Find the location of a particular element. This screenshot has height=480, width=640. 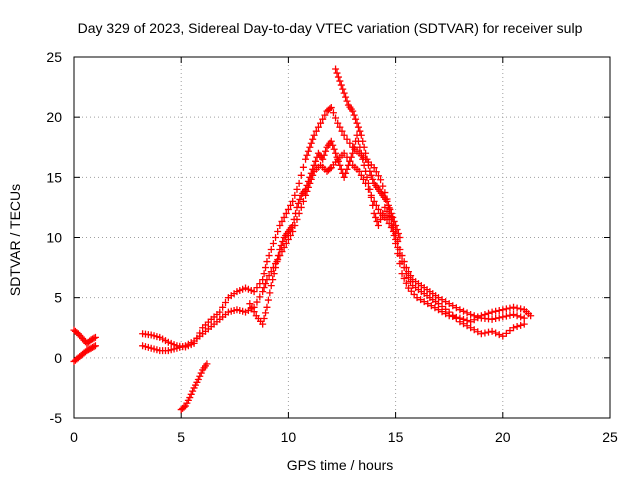

x-tick-label: 20 is located at coordinates (503, 437).